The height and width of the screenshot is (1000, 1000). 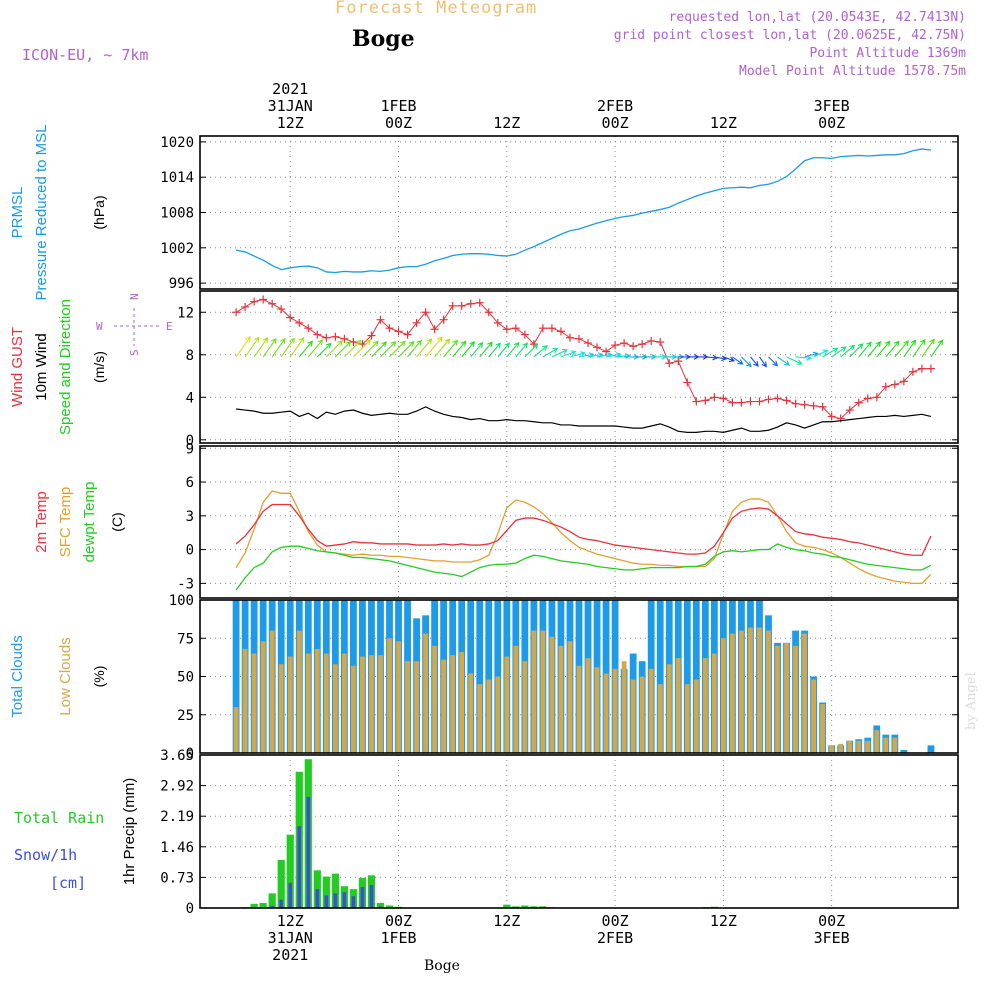 What do you see at coordinates (41, 213) in the screenshot?
I see `axis-label: Pressure Reduced to MSL` at bounding box center [41, 213].